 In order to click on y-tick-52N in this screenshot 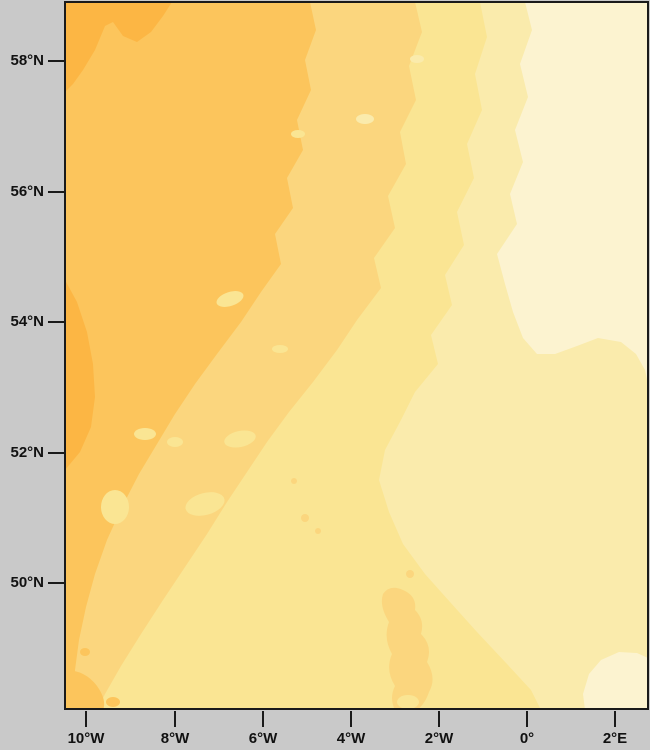, I will do `click(56, 453)`.